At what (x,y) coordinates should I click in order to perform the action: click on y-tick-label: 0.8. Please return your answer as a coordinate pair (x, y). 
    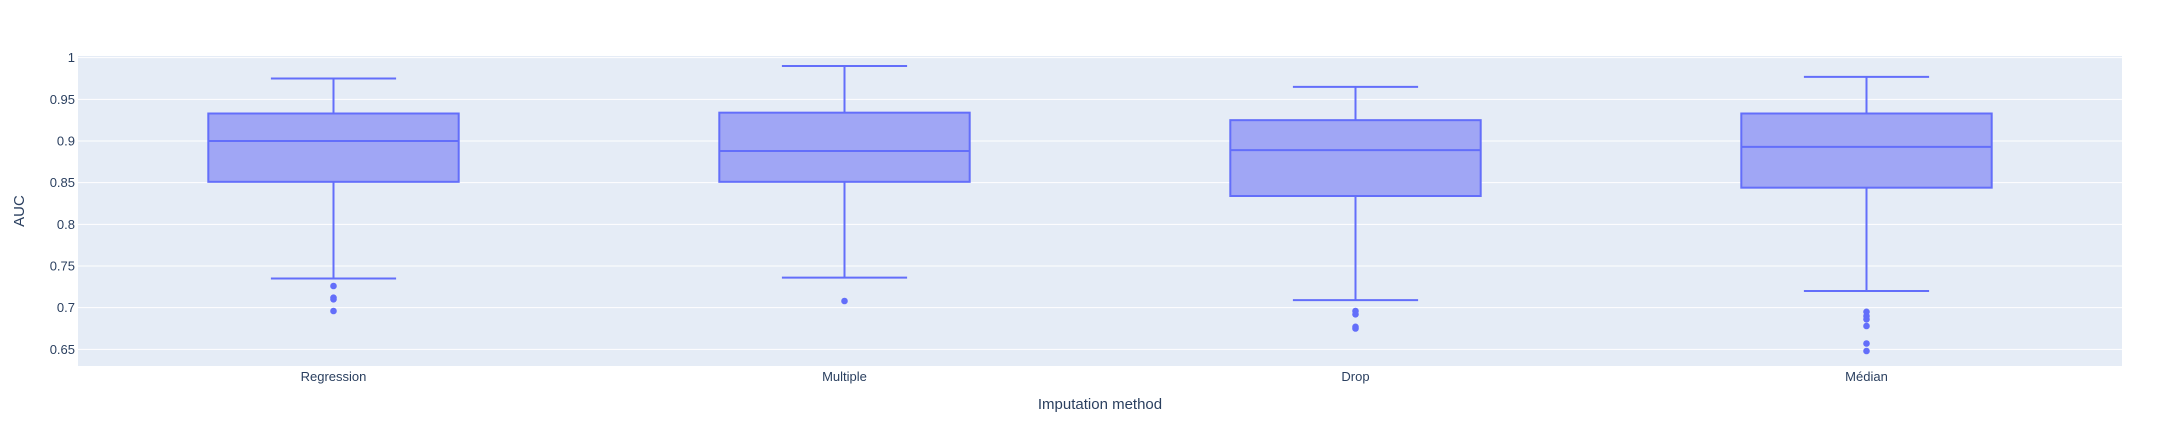
    Looking at the image, I should click on (66, 224).